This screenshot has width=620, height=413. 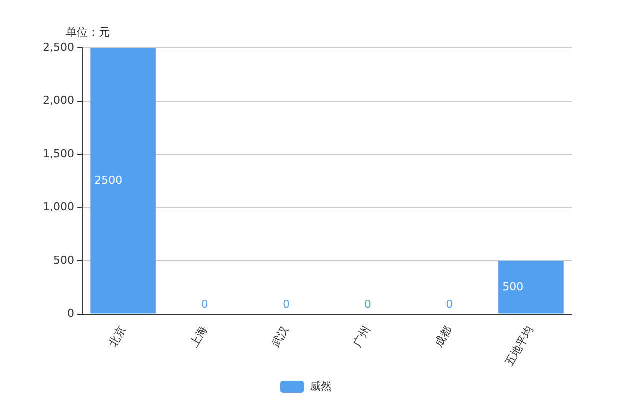 What do you see at coordinates (58, 47) in the screenshot?
I see `y-tick-label: 2,500` at bounding box center [58, 47].